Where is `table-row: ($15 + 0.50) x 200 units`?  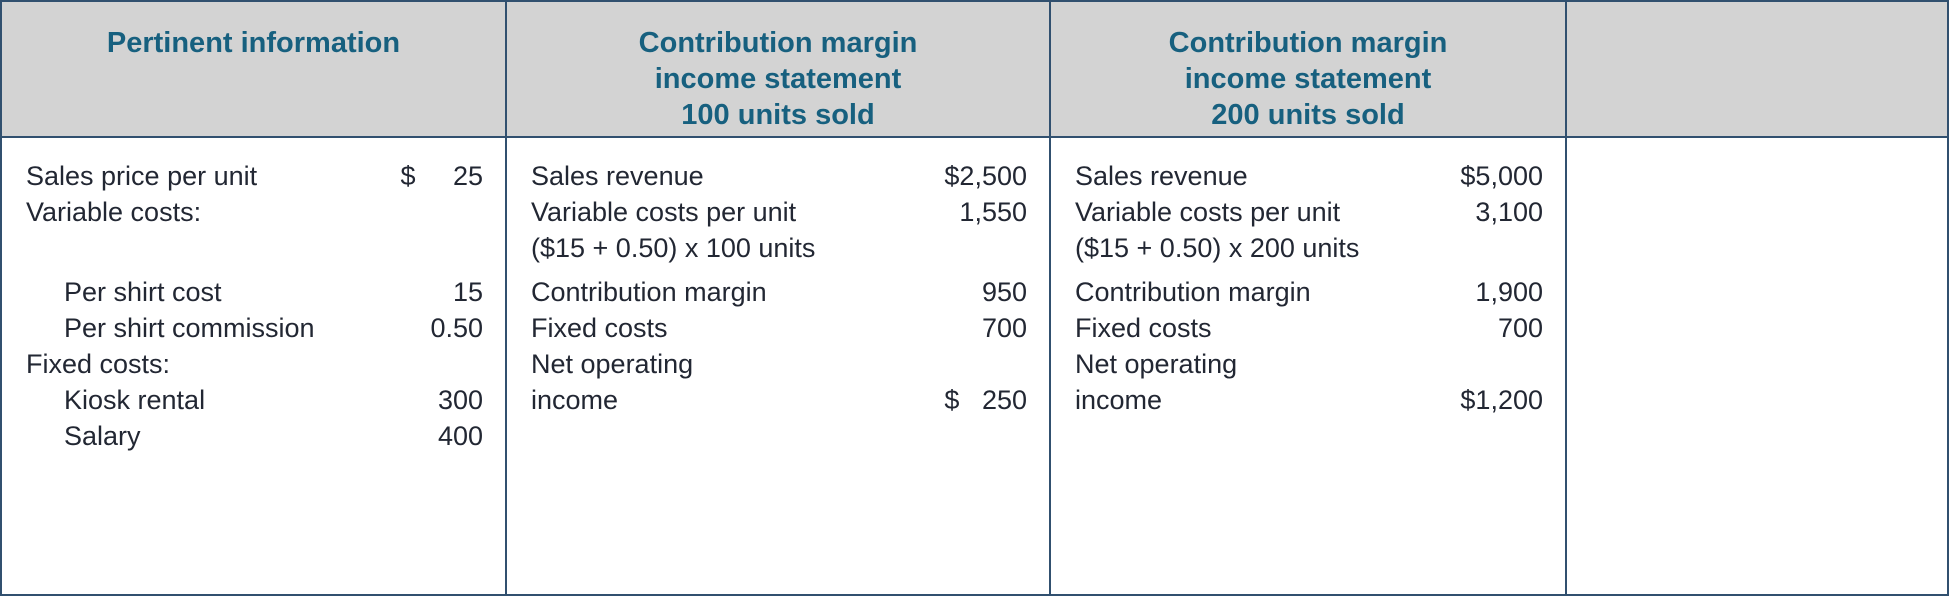
table-row: ($15 + 0.50) x 200 units is located at coordinates (1309, 248).